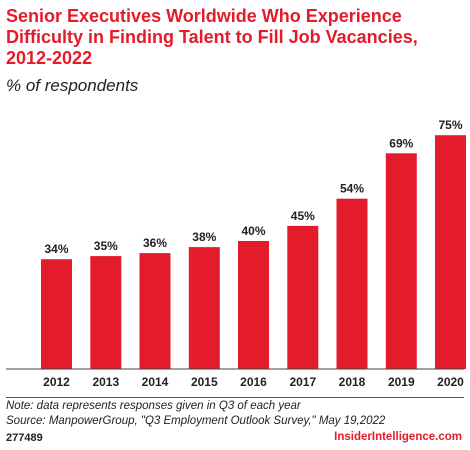 Image resolution: width=470 pixels, height=450 pixels. What do you see at coordinates (352, 189) in the screenshot?
I see `data-label-2018: 54%` at bounding box center [352, 189].